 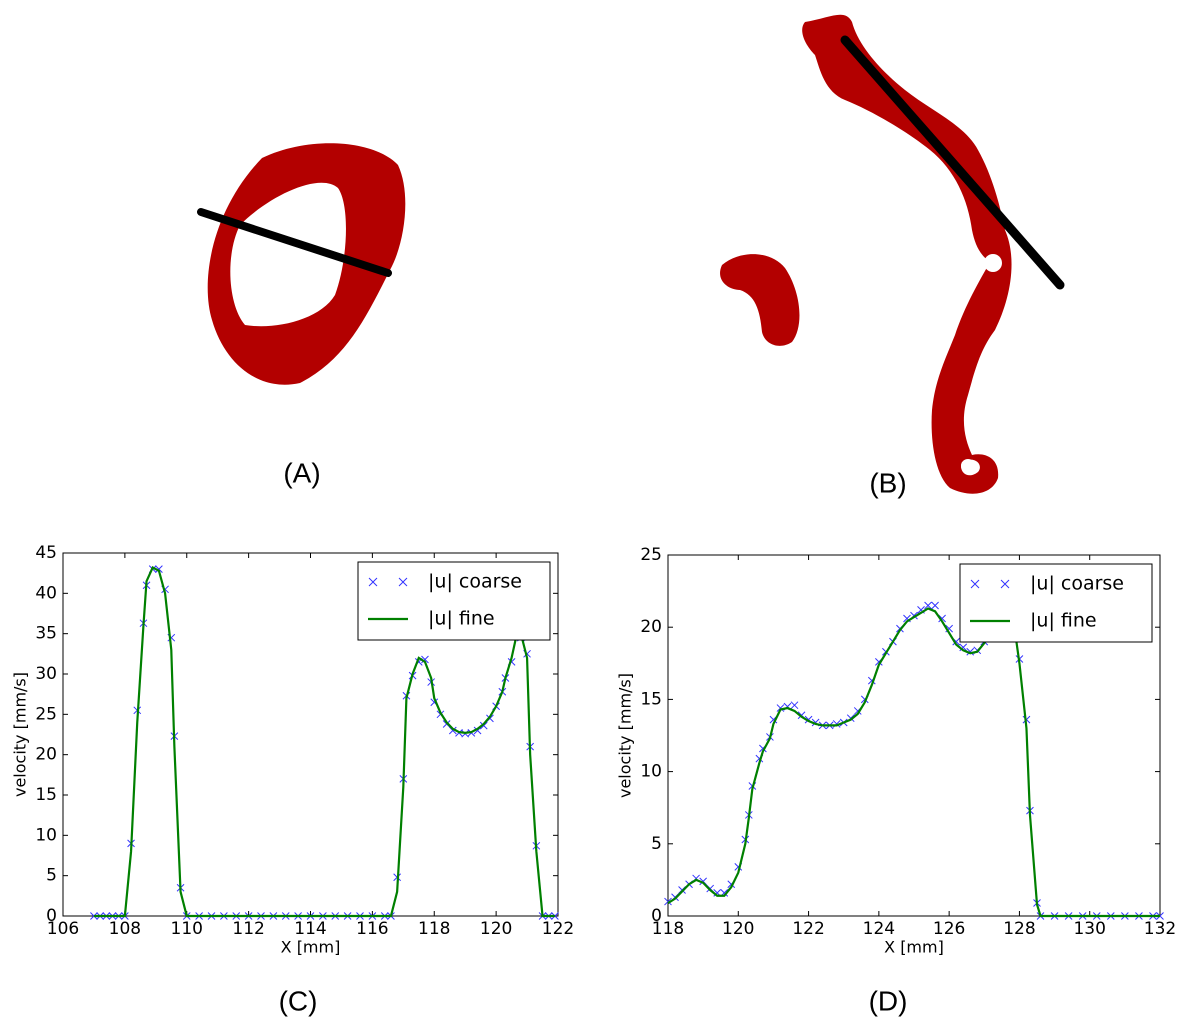 I want to click on plot-frame, so click(x=914, y=735).